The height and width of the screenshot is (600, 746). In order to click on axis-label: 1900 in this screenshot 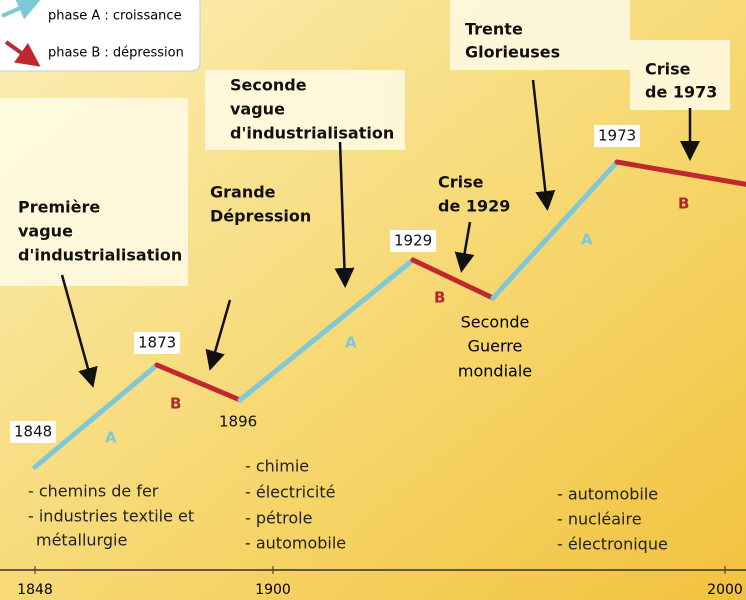, I will do `click(273, 590)`.